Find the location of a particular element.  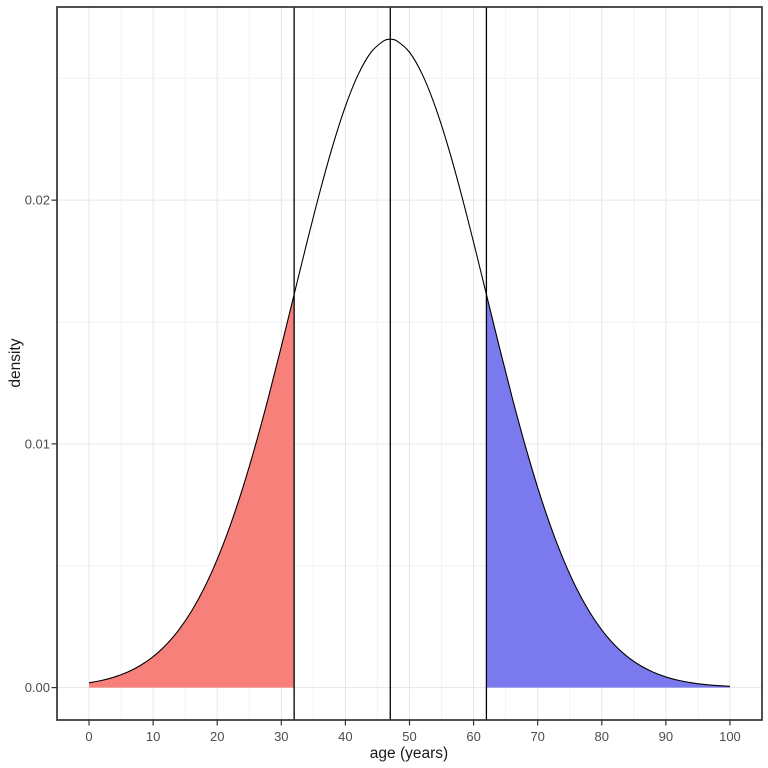

left-tail-region is located at coordinates (192, 491).